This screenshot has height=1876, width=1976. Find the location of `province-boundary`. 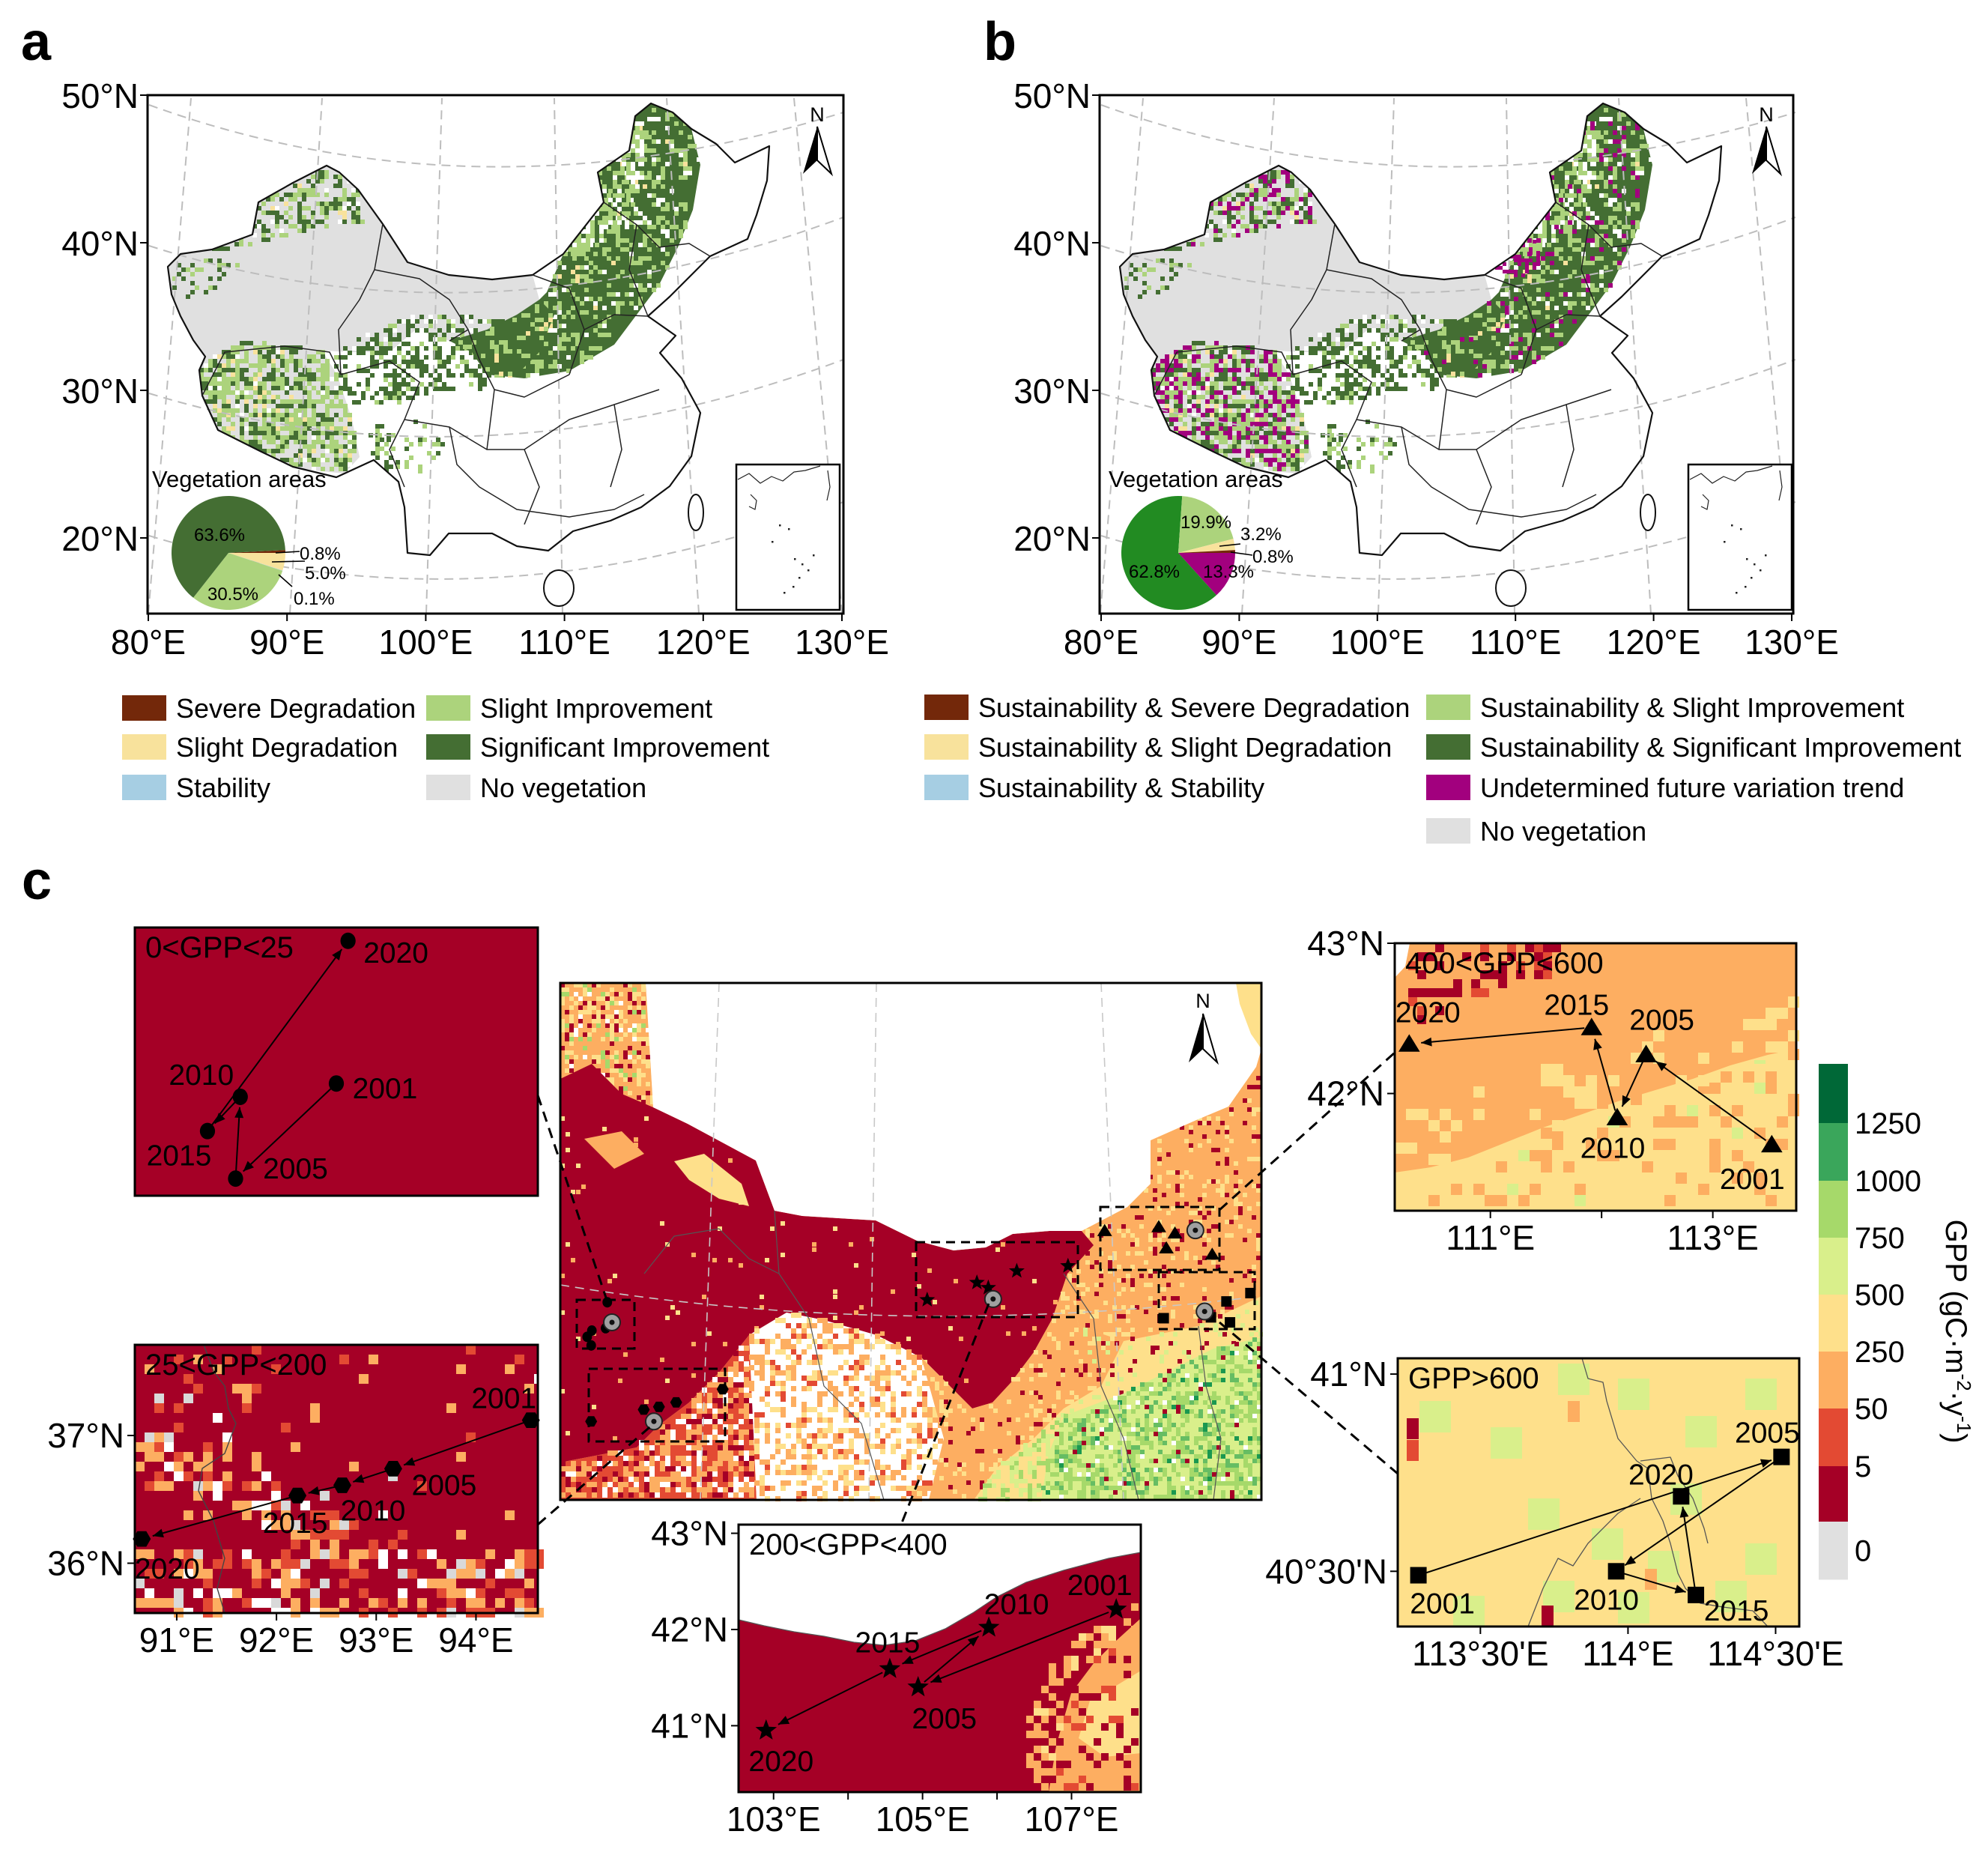

province-boundary is located at coordinates (421, 300).